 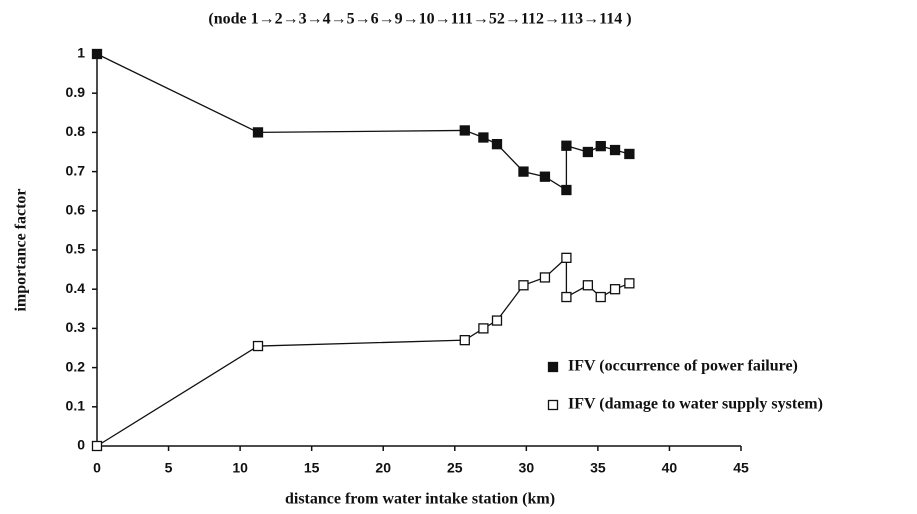 I want to click on x-axis-label: distance from water intake station (km), so click(x=420, y=499).